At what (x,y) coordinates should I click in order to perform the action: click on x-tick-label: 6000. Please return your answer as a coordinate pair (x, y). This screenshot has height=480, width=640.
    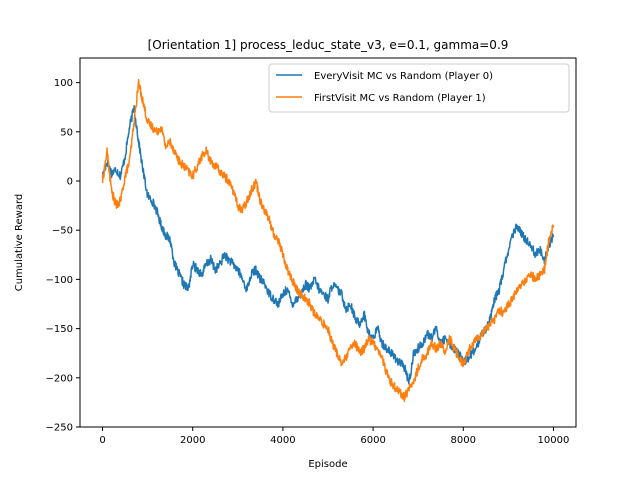
    Looking at the image, I should click on (372, 440).